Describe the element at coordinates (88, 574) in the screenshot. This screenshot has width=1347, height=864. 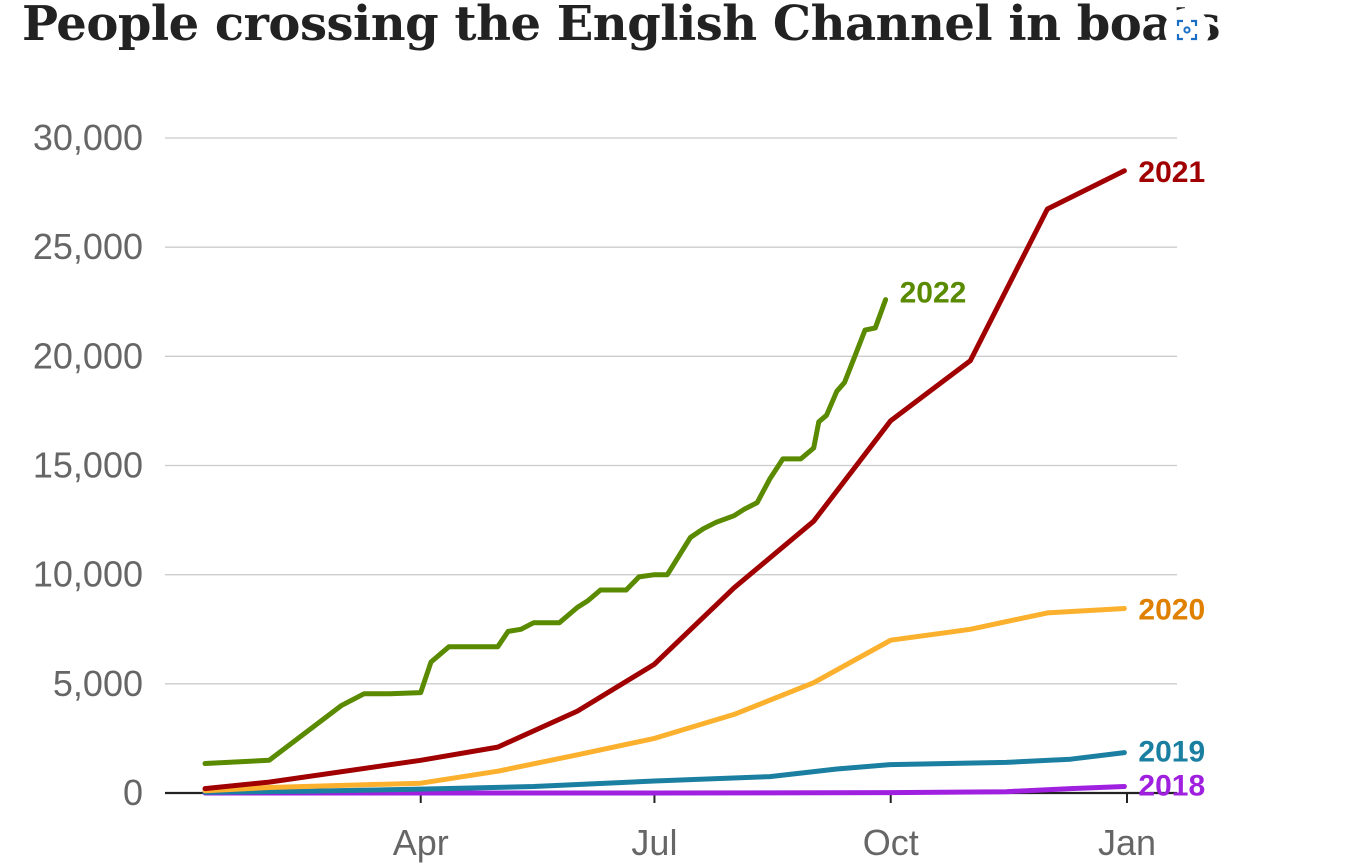
I see `y-tick-label: 10,000` at that location.